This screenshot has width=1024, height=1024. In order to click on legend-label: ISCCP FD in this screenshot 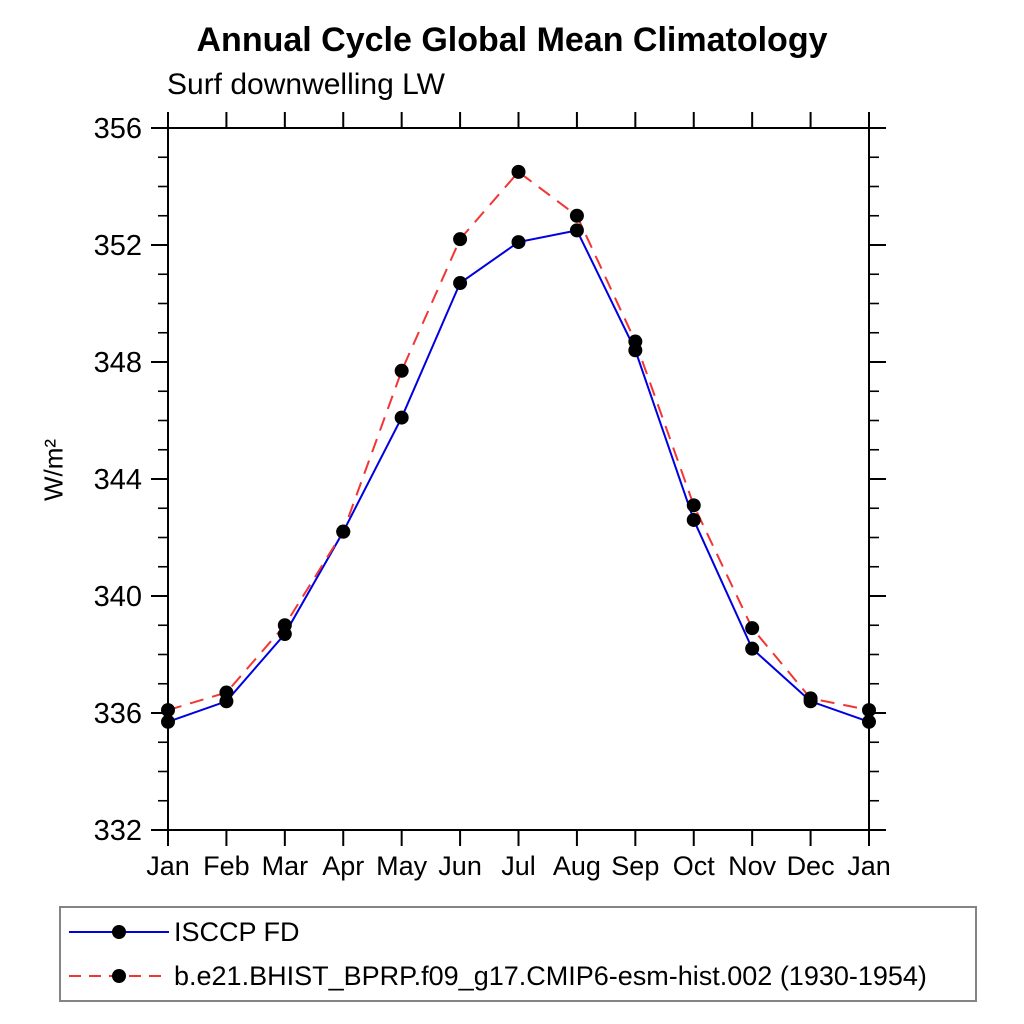, I will do `click(237, 931)`.